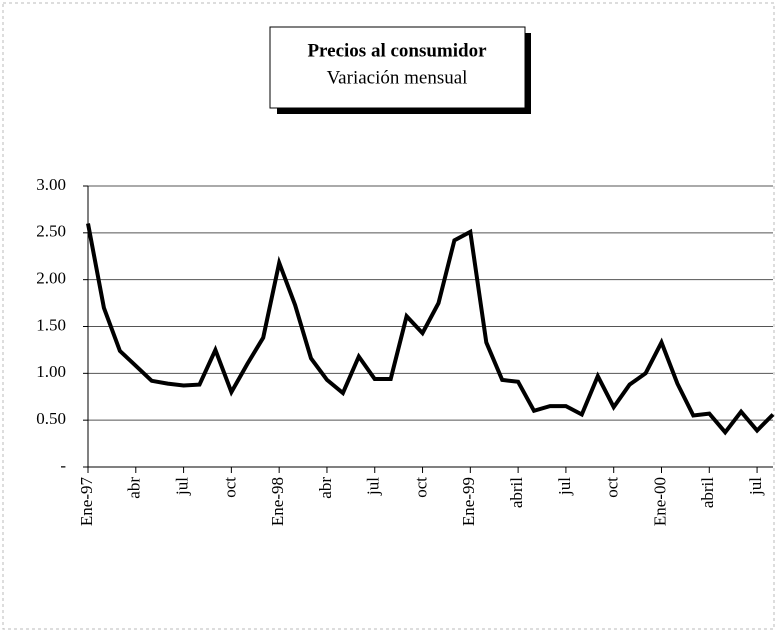 The image size is (778, 633). Describe the element at coordinates (397, 77) in the screenshot. I see `chart-subtitle: Variación mensual` at that location.